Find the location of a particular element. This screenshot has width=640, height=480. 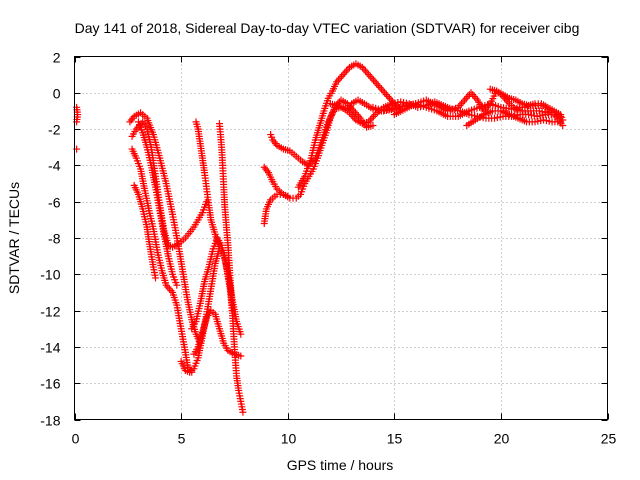

series-arc-k is located at coordinates (318, 161).